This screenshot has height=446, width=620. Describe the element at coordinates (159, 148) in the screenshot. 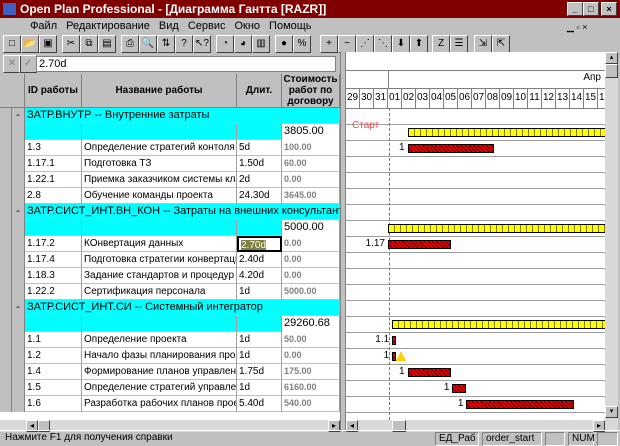

I see `task-name: Определение стратегий контоля и отч` at that location.